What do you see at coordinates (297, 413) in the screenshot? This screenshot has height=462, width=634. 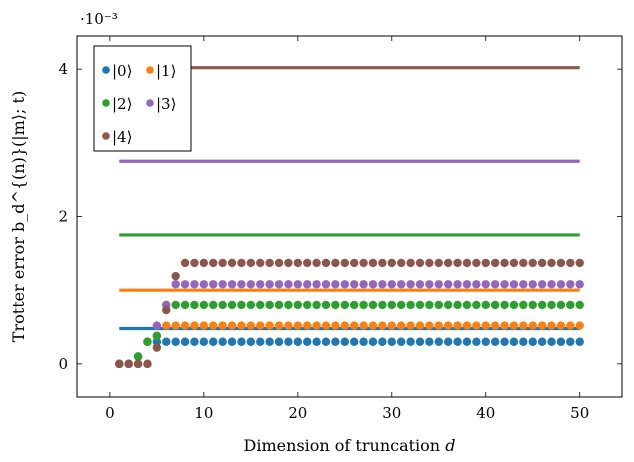 I see `x-tick-label: 20` at bounding box center [297, 413].